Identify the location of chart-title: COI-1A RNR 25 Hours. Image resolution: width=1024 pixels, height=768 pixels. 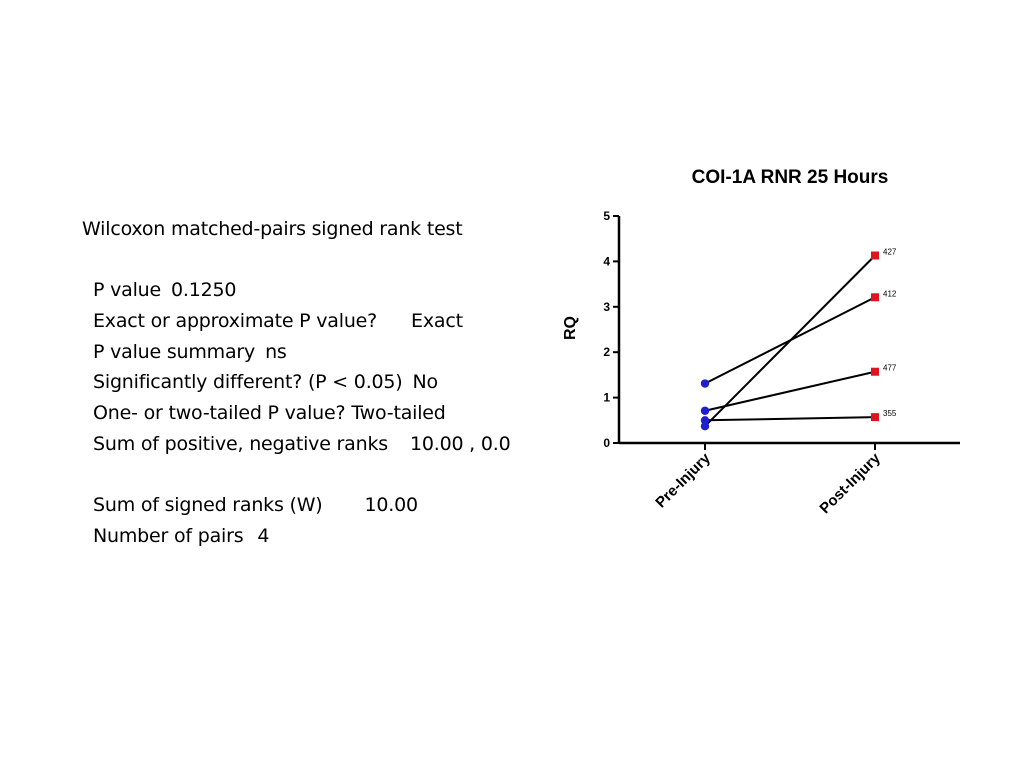
(790, 177).